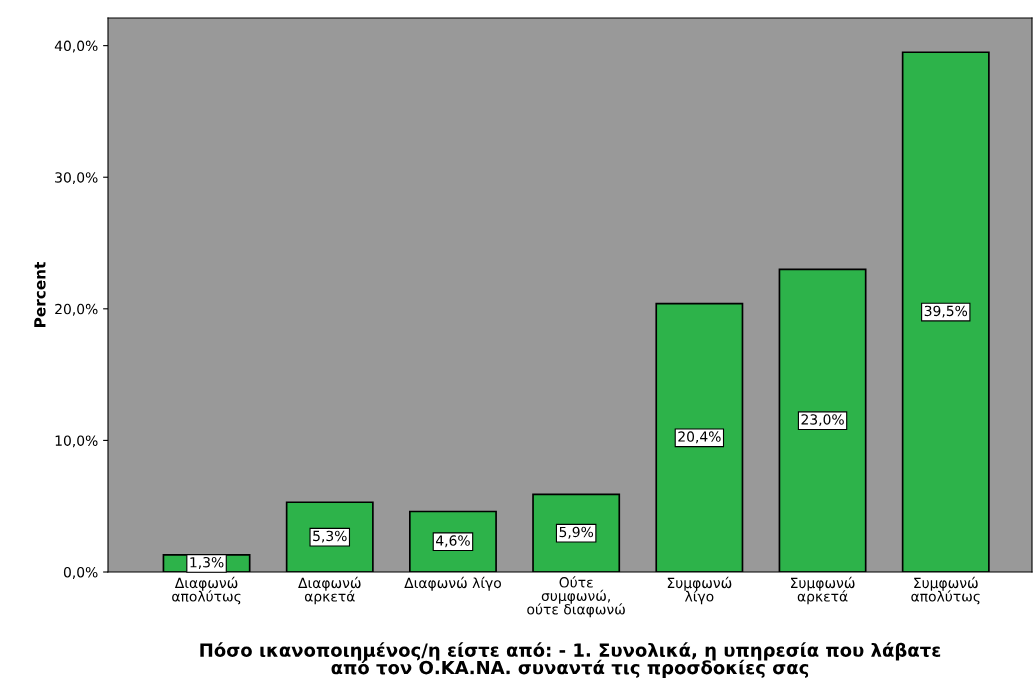 This screenshot has width=1033, height=686. Describe the element at coordinates (330, 536) in the screenshot. I see `data-label: 5,3%` at that location.